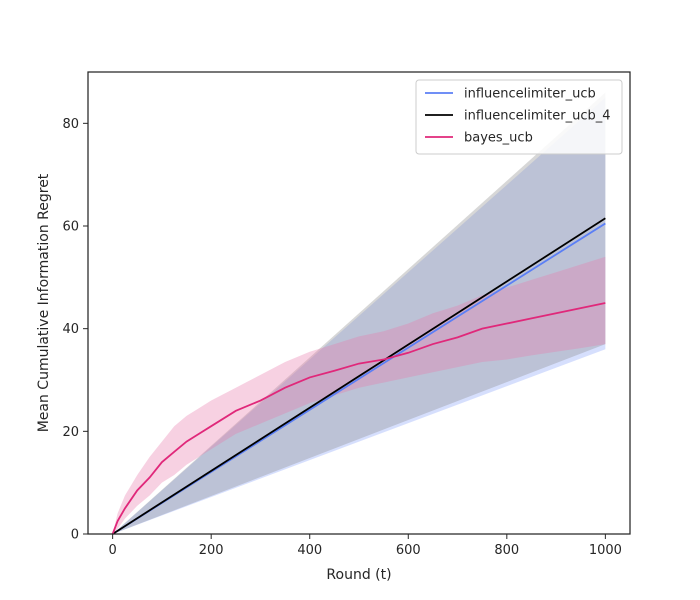  What do you see at coordinates (498, 138) in the screenshot?
I see `legend-label: bayes_ucb` at bounding box center [498, 138].